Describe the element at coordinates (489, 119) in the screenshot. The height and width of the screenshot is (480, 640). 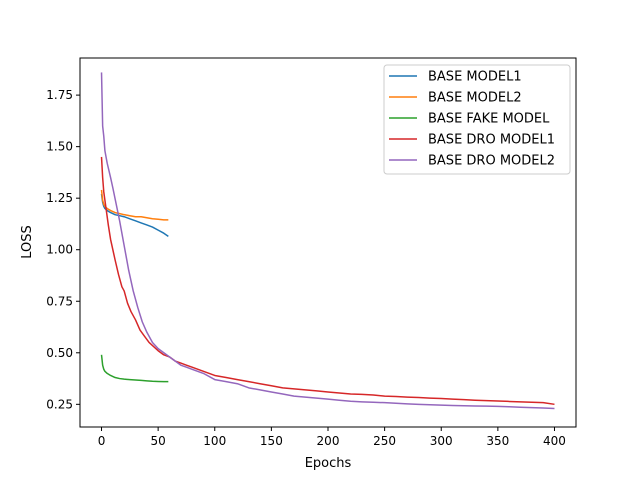
I see `legend-label: BASE FAKE MODEL` at that location.